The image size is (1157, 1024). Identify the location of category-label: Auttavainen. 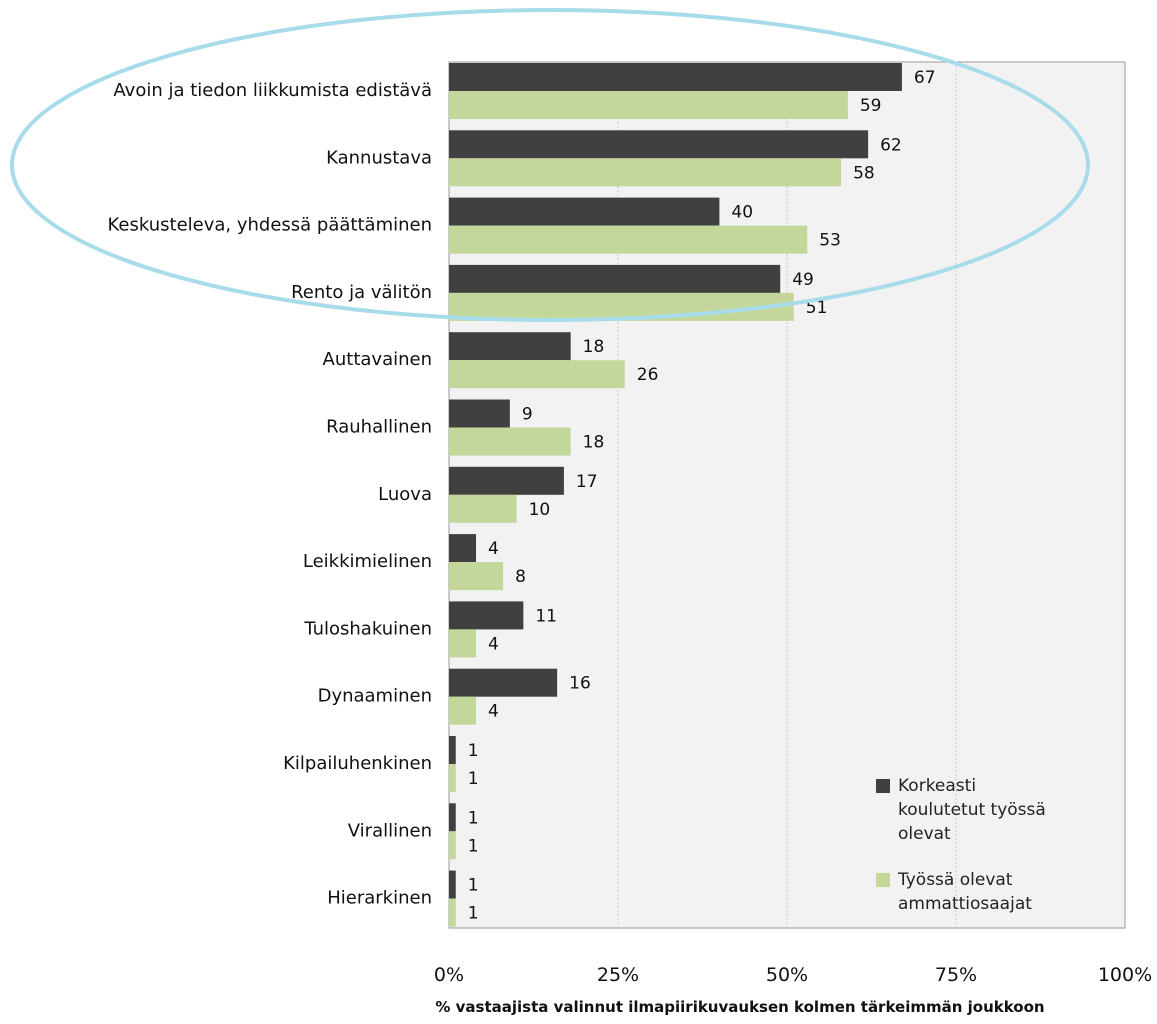
(377, 359).